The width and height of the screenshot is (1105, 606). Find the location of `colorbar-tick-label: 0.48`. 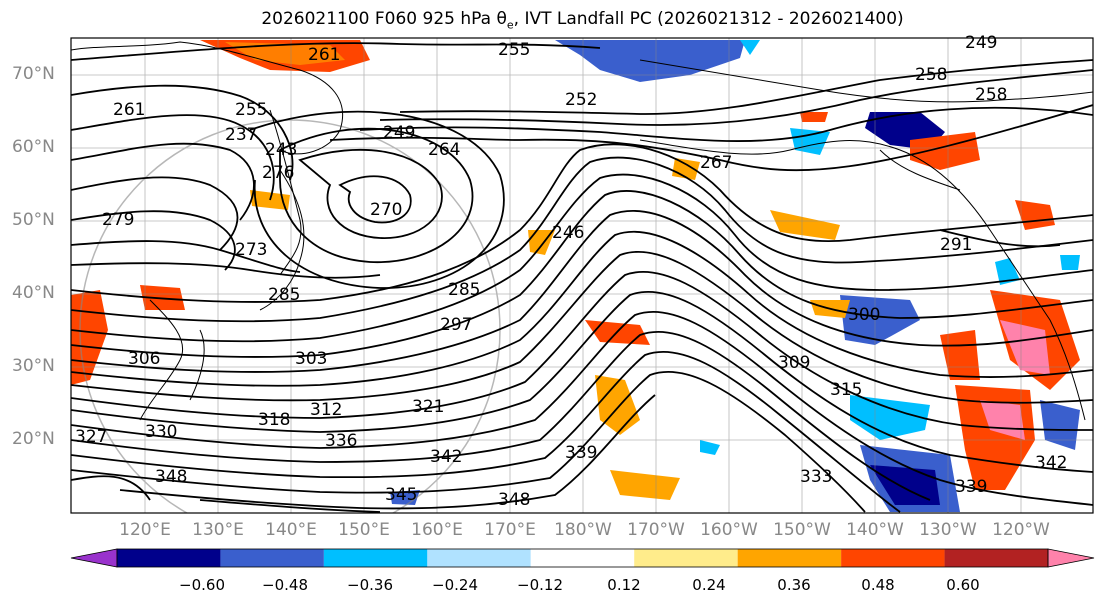

colorbar-tick-label: 0.48 is located at coordinates (878, 585).